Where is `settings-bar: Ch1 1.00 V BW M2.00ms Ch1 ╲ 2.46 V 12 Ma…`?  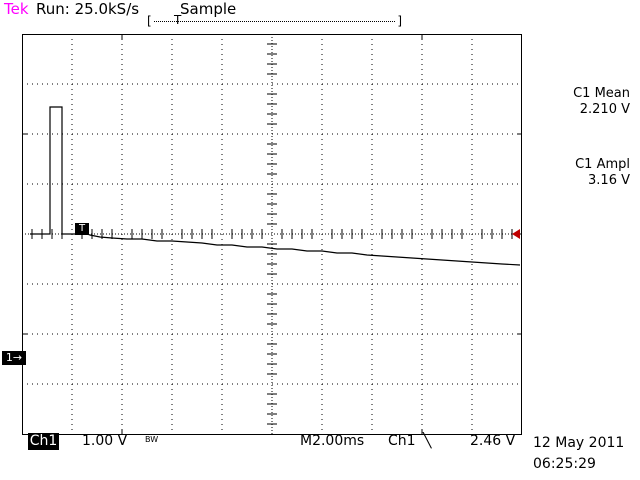
settings-bar: Ch1 1.00 V BW M2.00ms Ch1 ╲ 2.46 V 12 Ma… is located at coordinates (320, 456).